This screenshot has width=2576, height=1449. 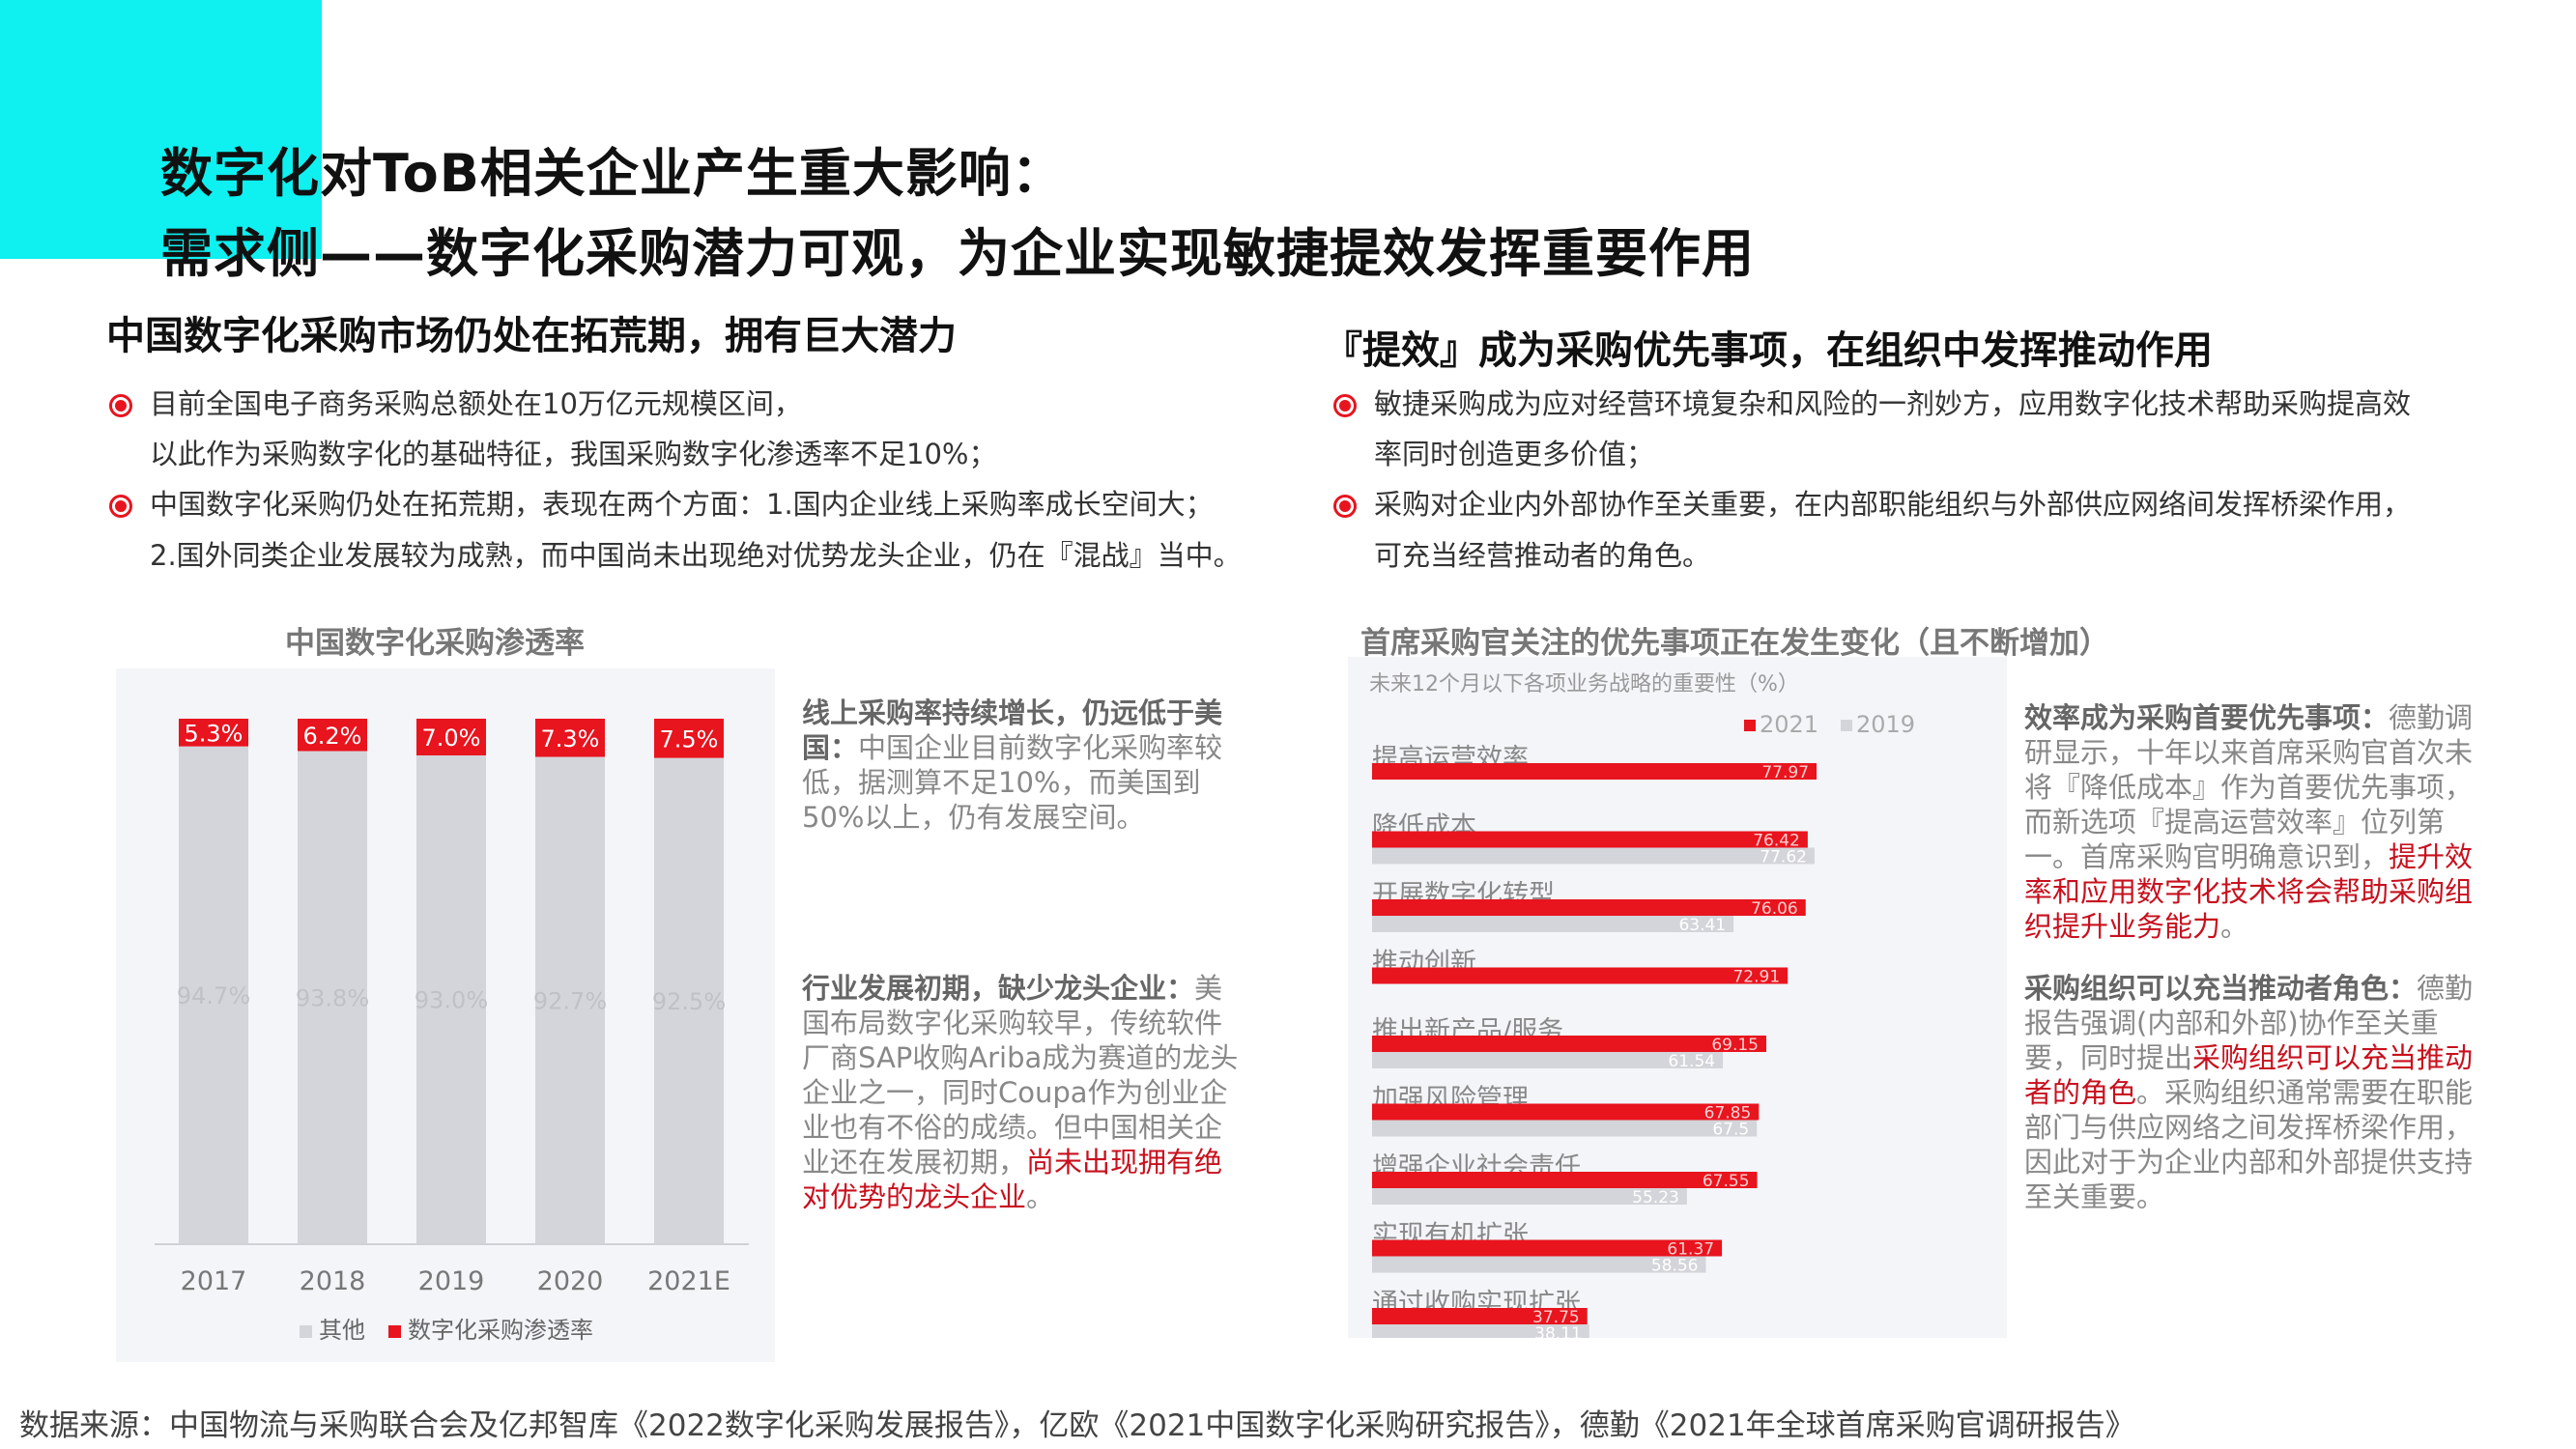 I want to click on bar-penetration-label: 6.2%, so click(x=333, y=736).